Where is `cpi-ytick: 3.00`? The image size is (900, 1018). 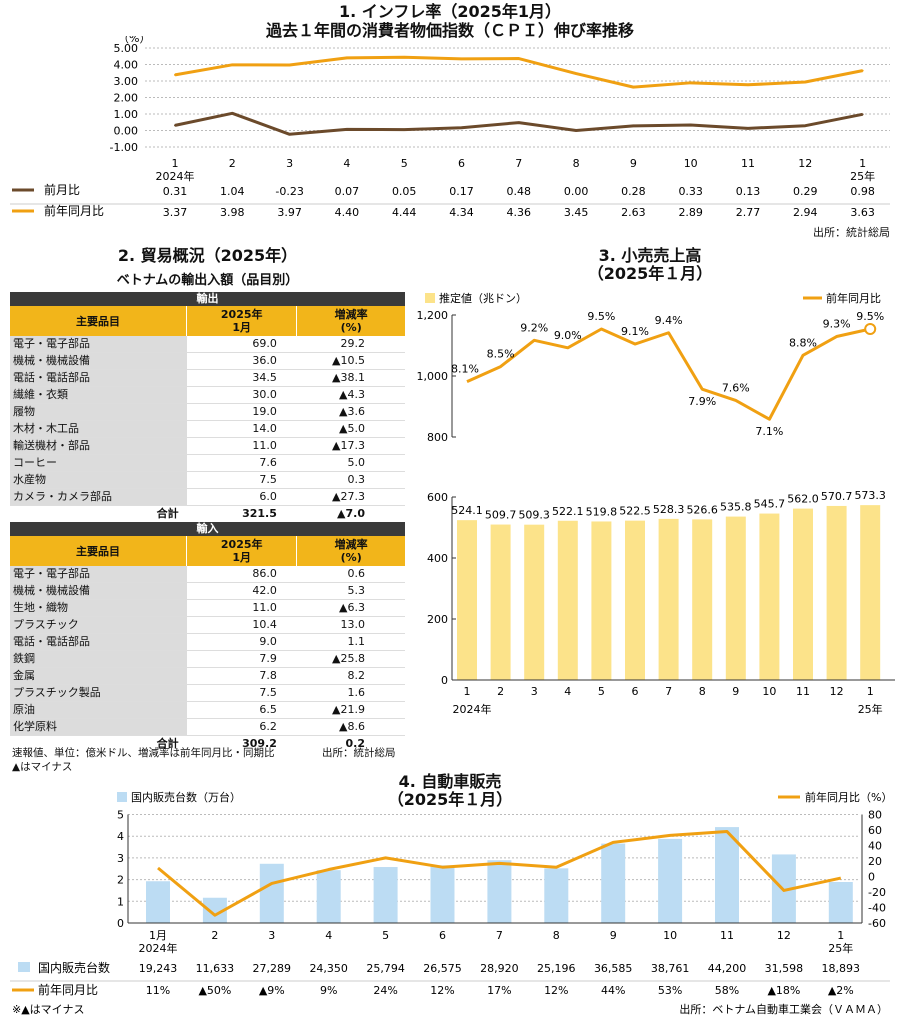
cpi-ytick: 3.00 is located at coordinates (126, 81).